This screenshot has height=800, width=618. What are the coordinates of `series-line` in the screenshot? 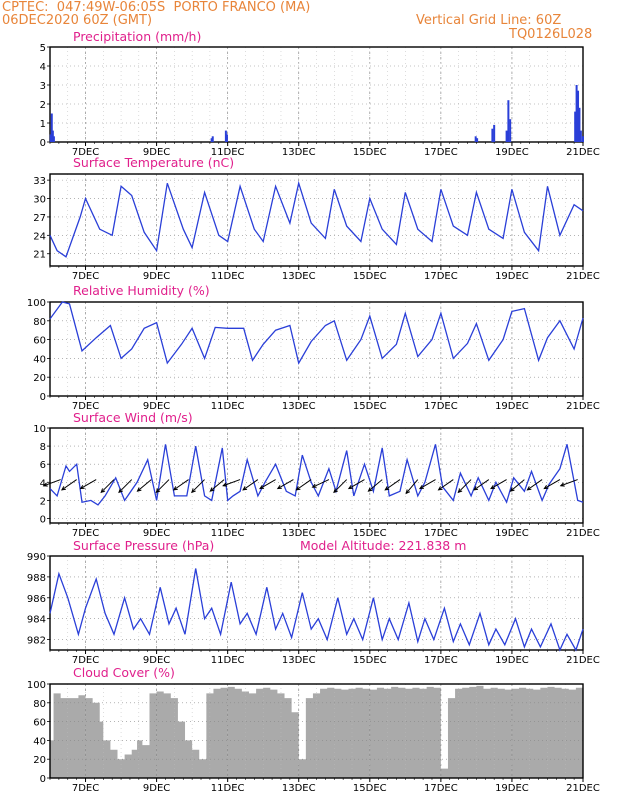 It's located at (316, 333).